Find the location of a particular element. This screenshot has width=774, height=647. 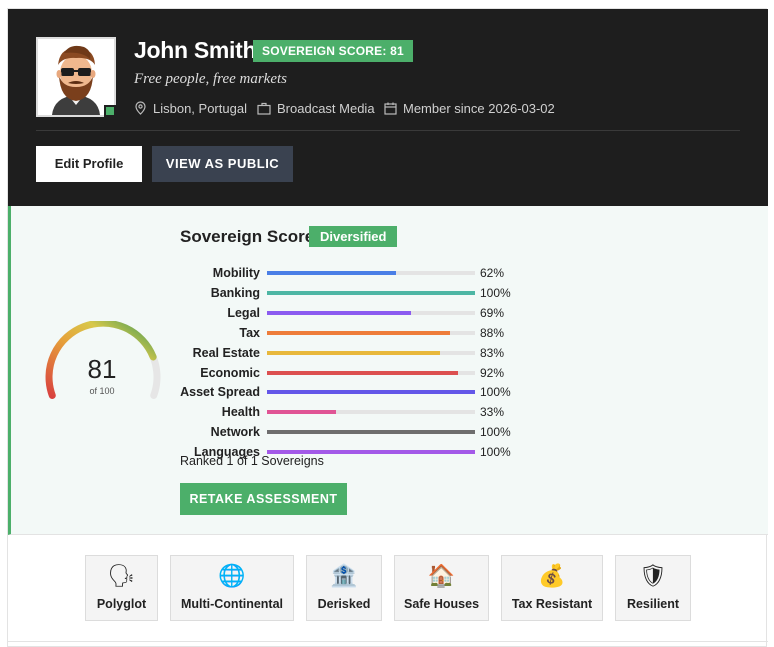

metric-percent: 83% is located at coordinates (492, 352).